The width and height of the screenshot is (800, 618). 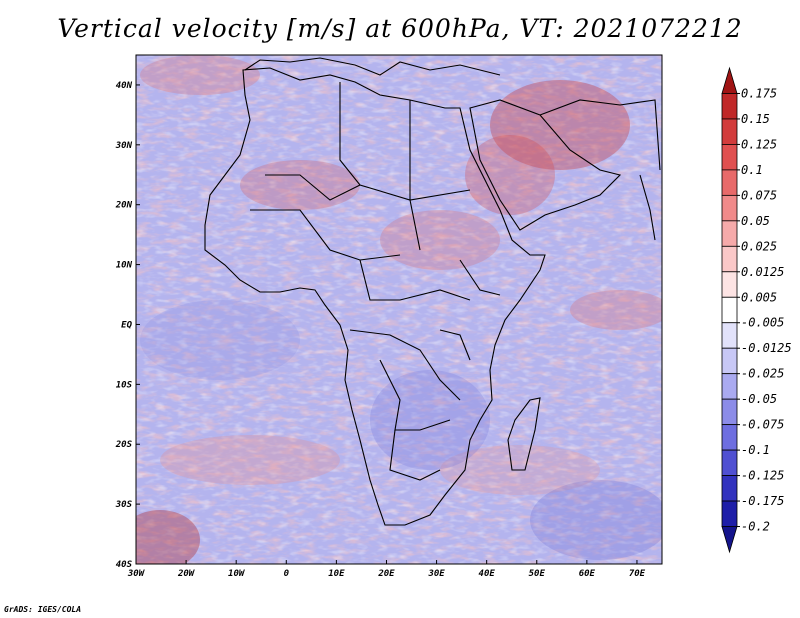 I want to click on lat-label: EQ, so click(x=126, y=325).